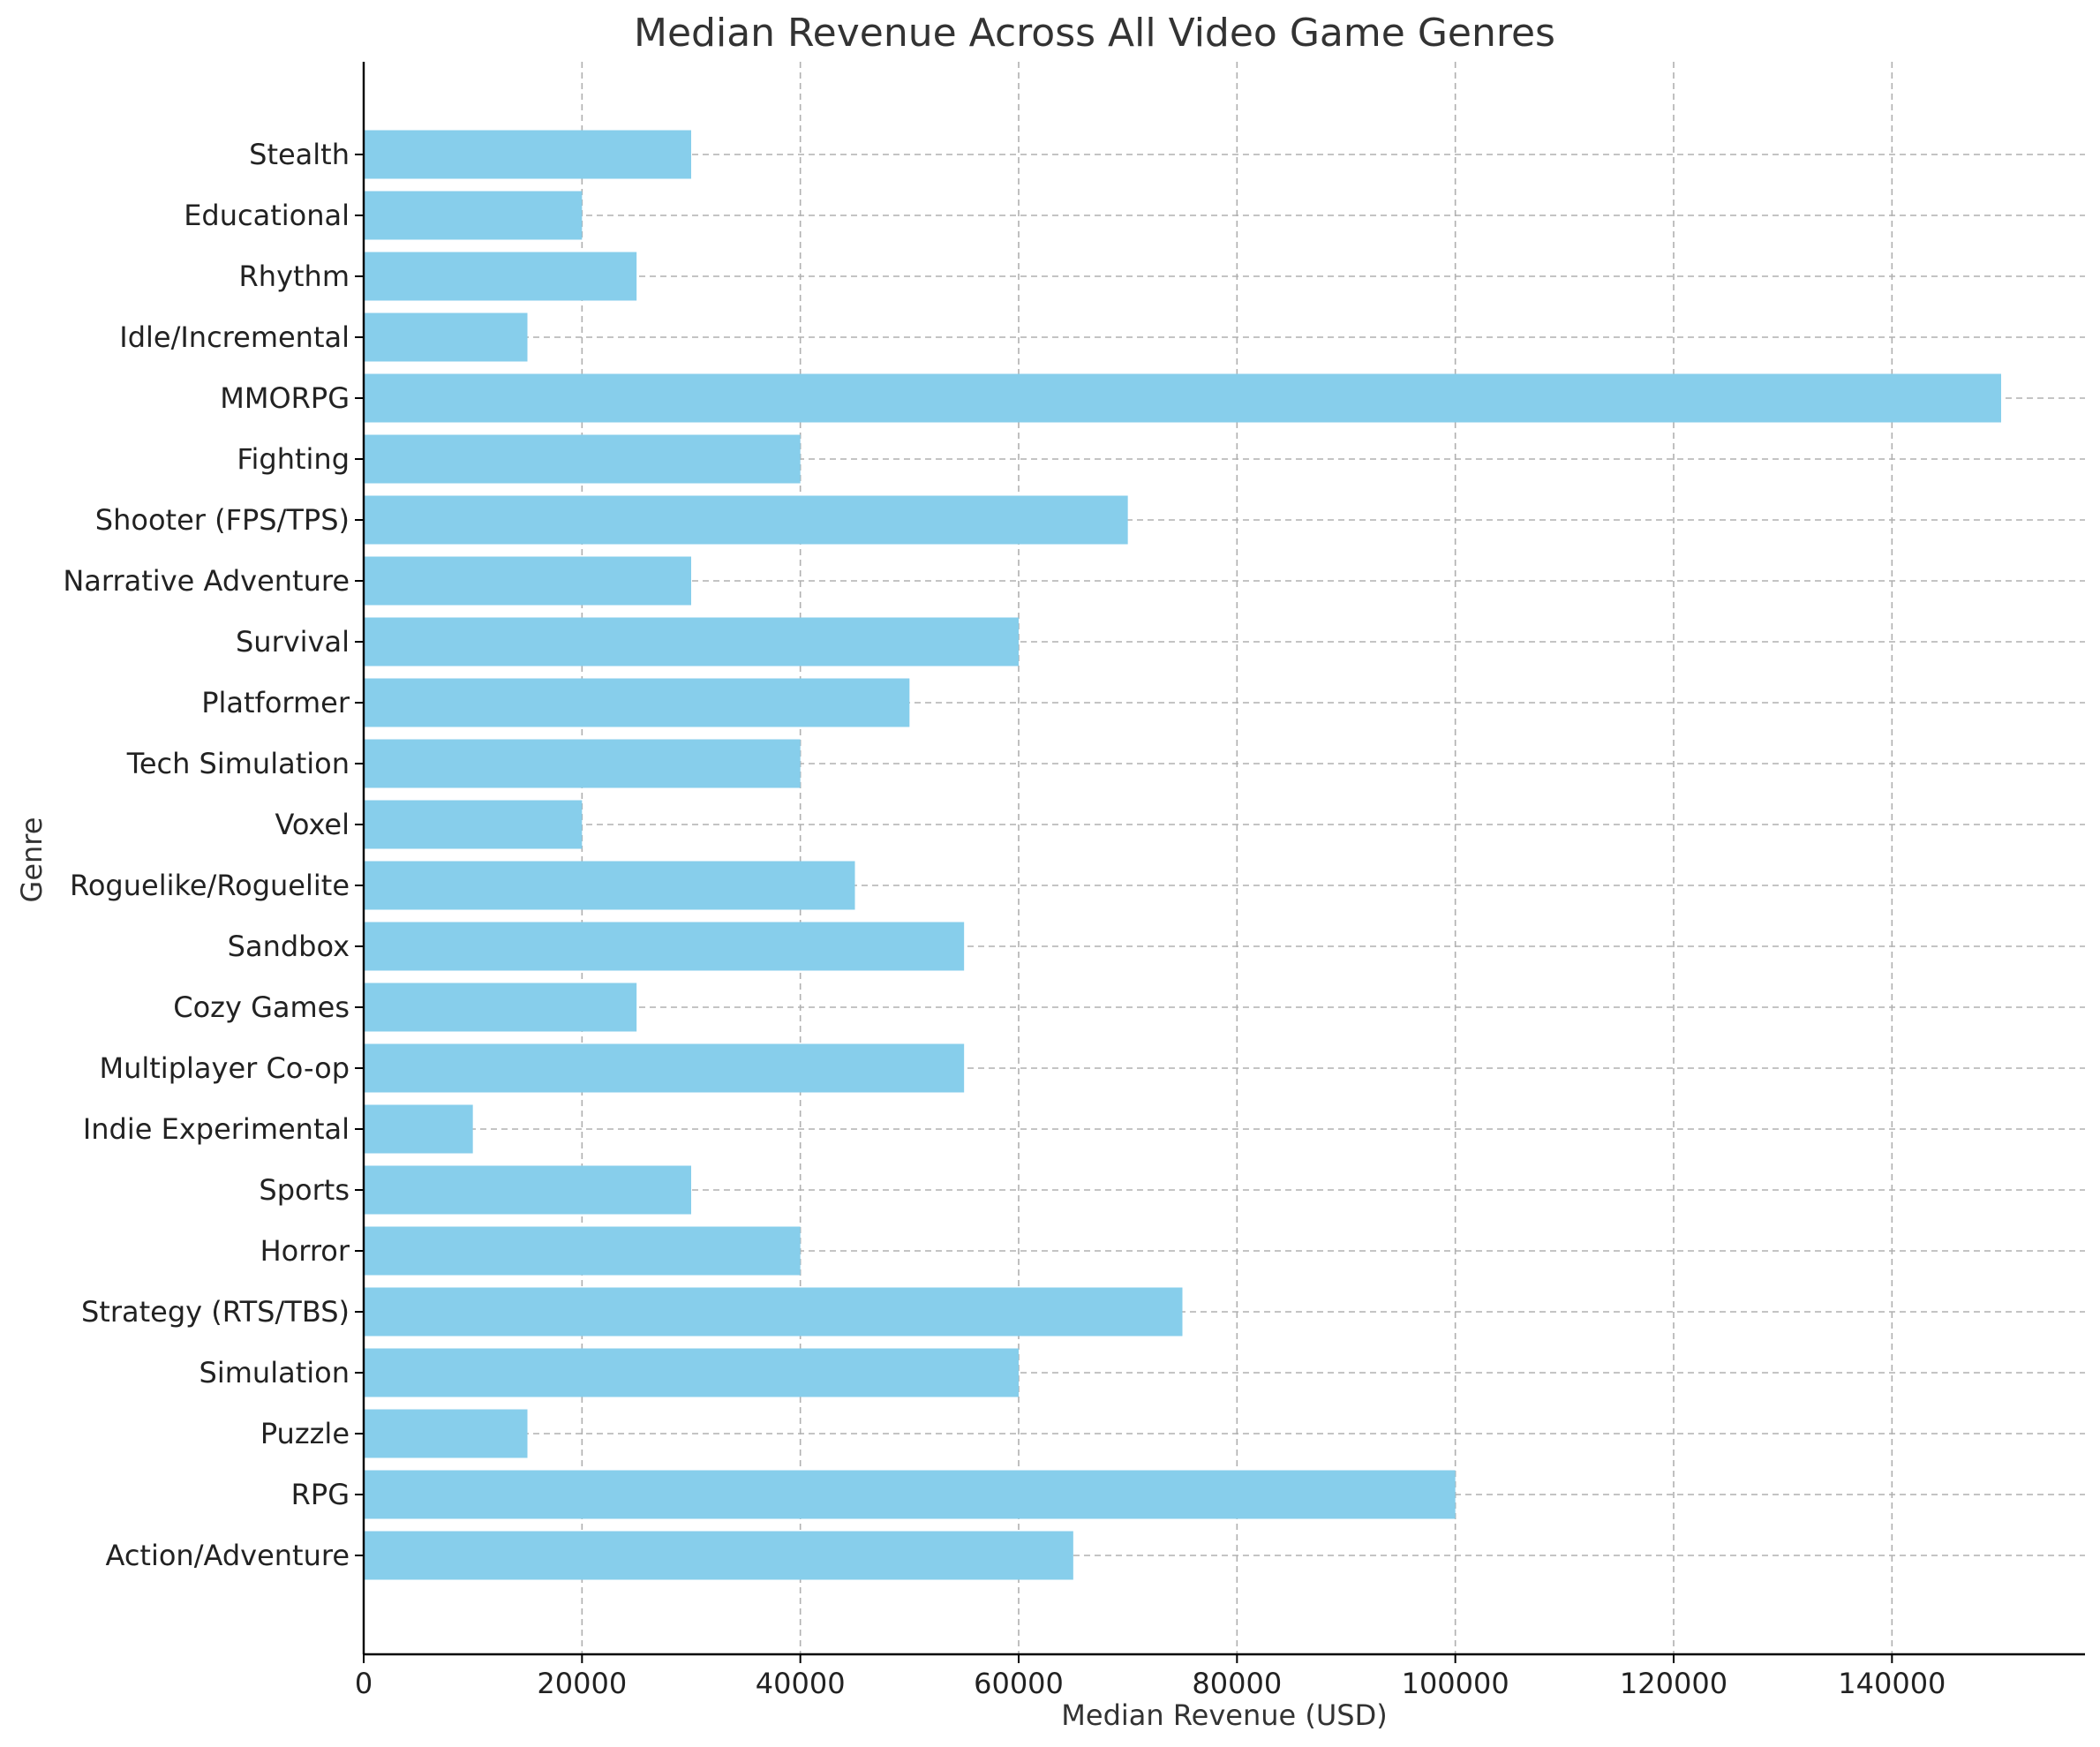 This screenshot has height=1747, width=2100. Describe the element at coordinates (274, 1372) in the screenshot. I see `y-tick-label: Simulation` at that location.